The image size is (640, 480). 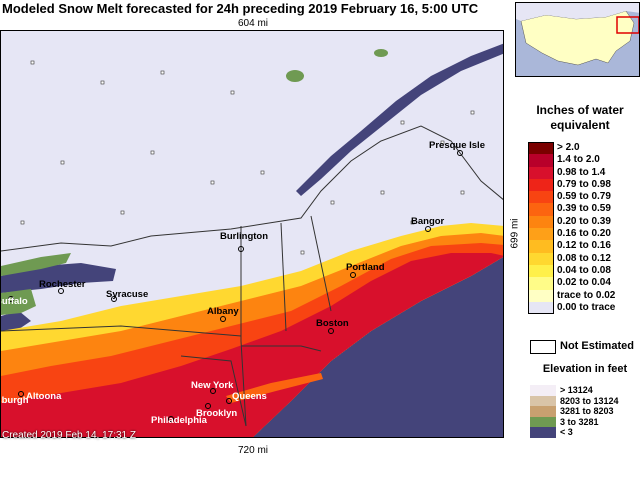 I want to click on st-lawrence-river, so click(x=399, y=119).